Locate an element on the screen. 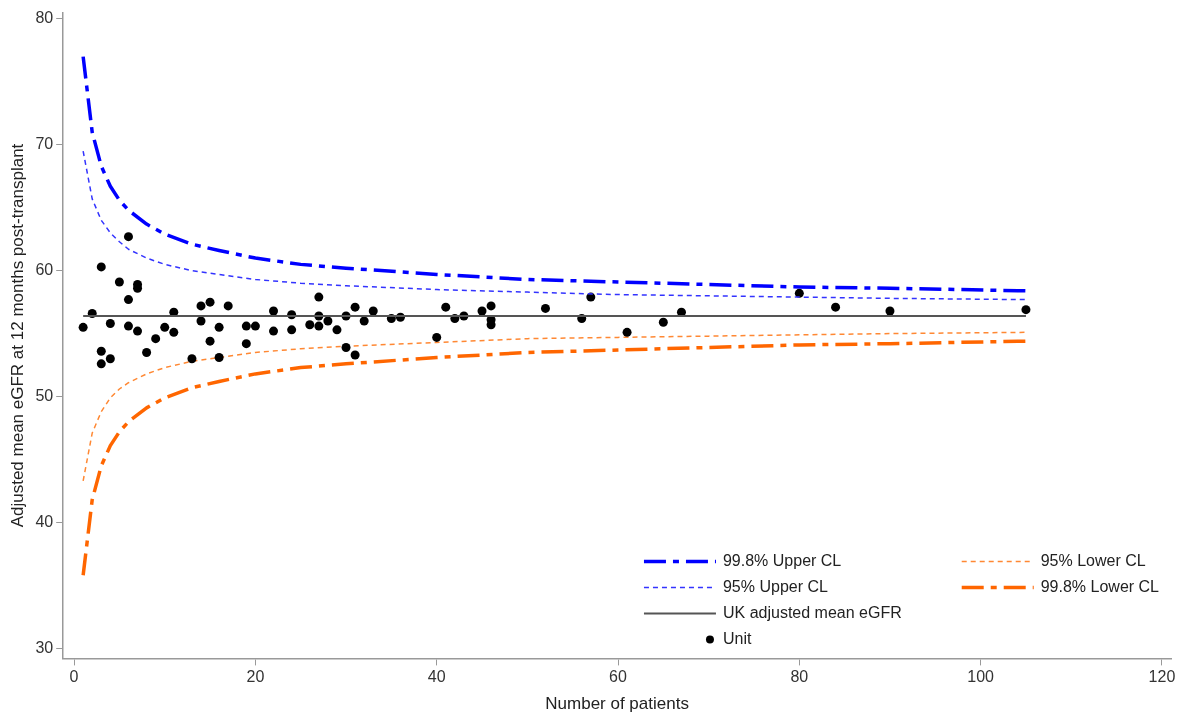 The height and width of the screenshot is (719, 1189). y-tick-label: 70 is located at coordinates (44, 144).